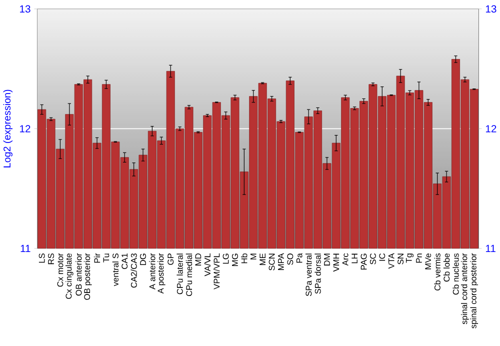 The width and height of the screenshot is (500, 346). I want to click on x-tick-label: DM, so click(327, 260).